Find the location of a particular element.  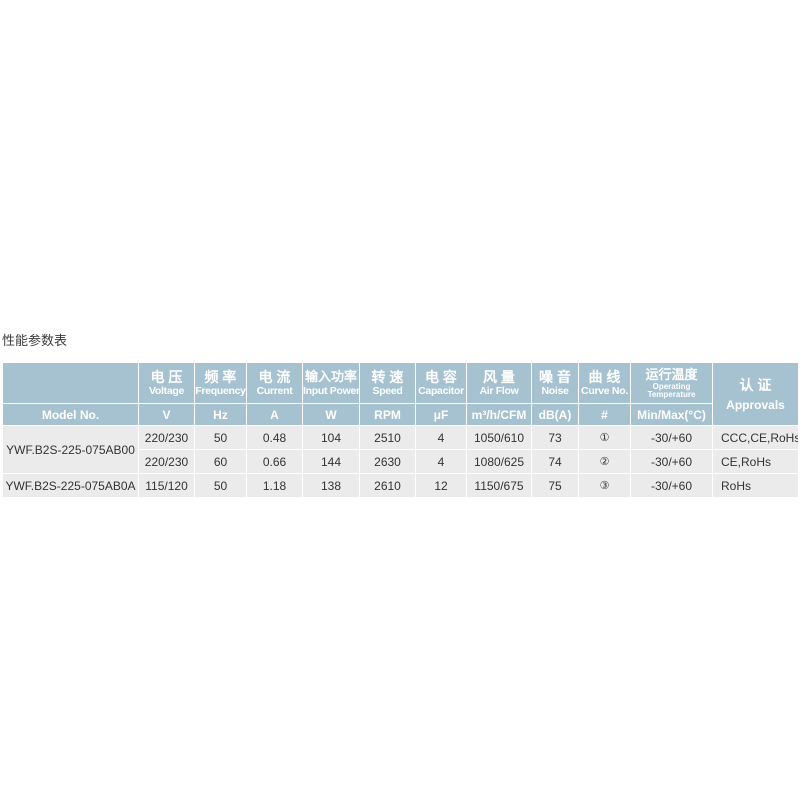

row2-curve-no-cell: ② is located at coordinates (604, 461).